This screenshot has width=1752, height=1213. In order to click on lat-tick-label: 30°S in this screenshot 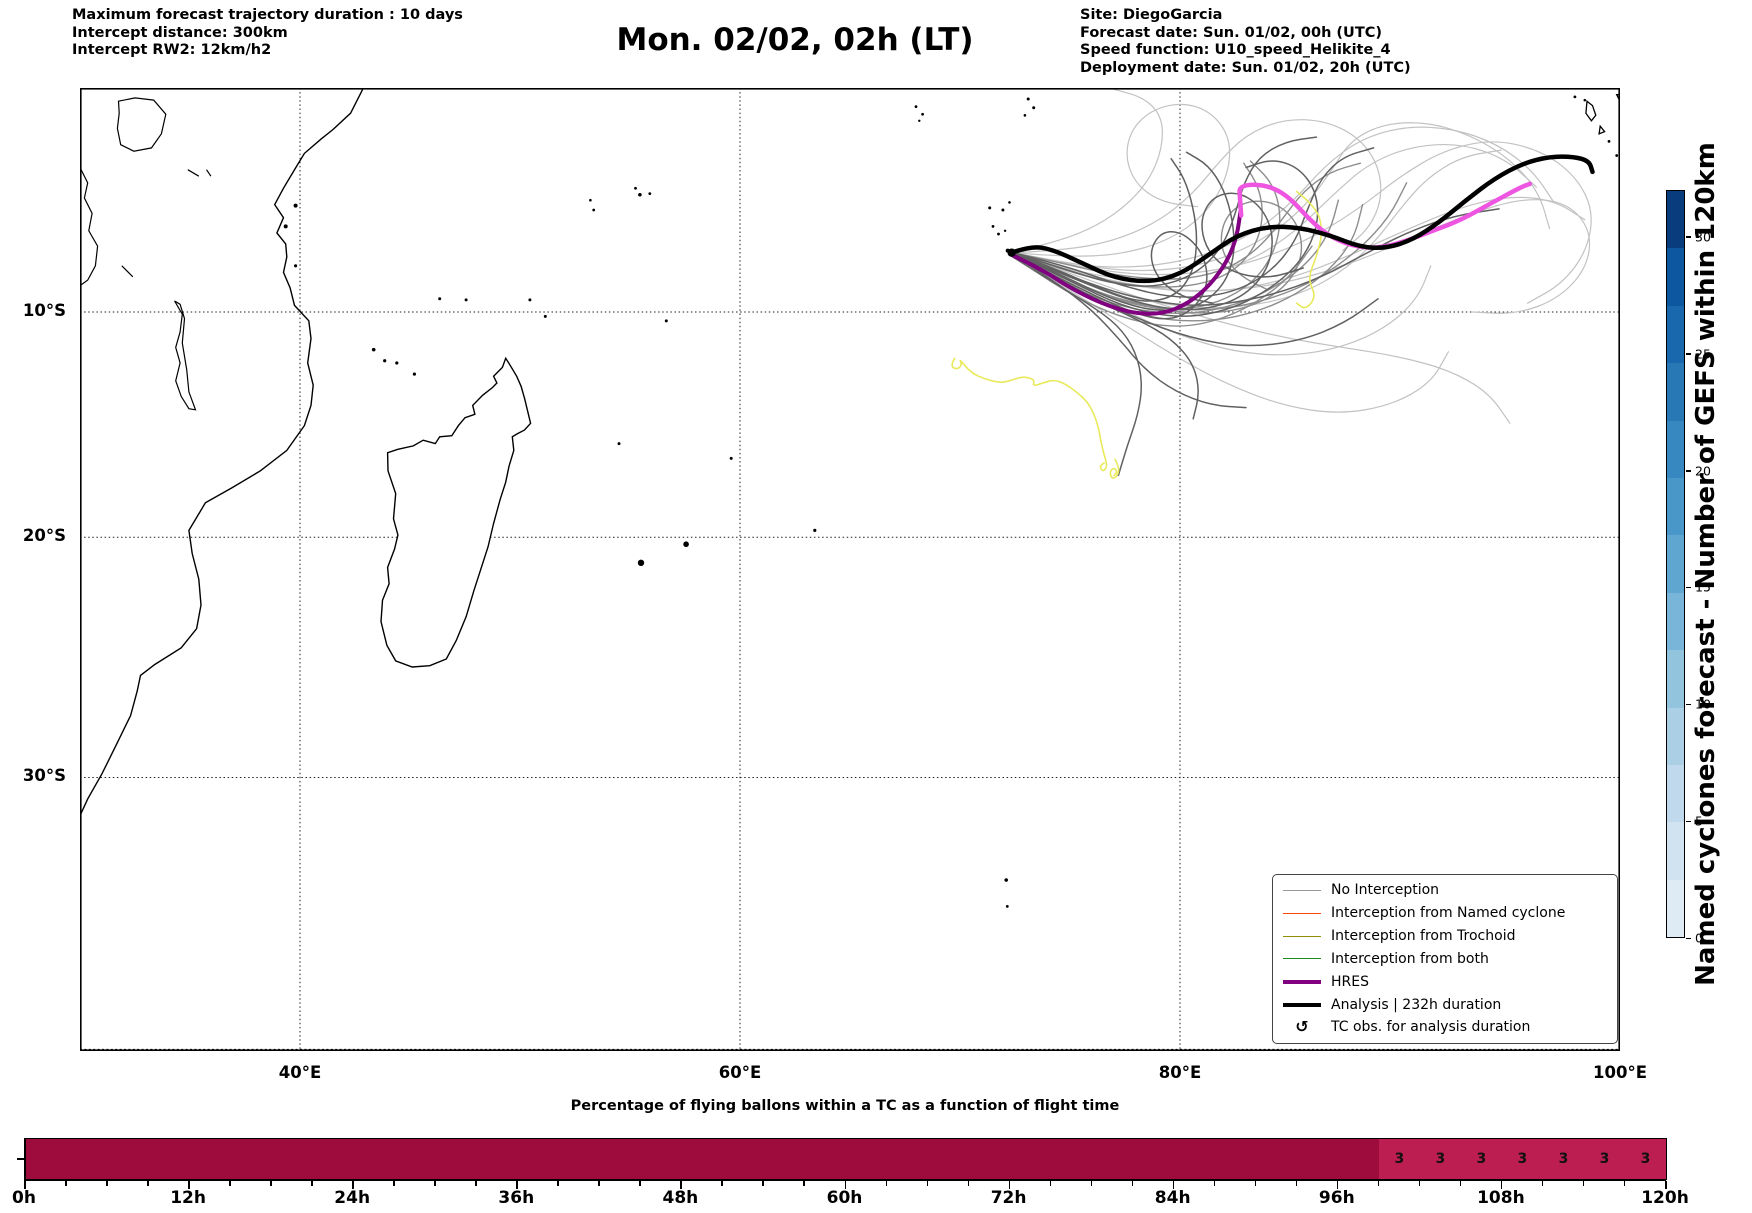, I will do `click(44, 776)`.